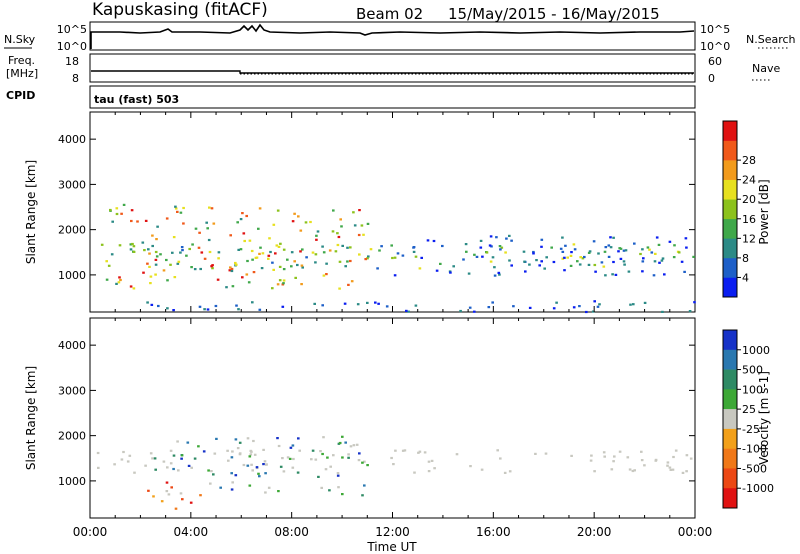 The width and height of the screenshot is (800, 554). What do you see at coordinates (730, 359) in the screenshot?
I see `velocity-colorbar-bin` at bounding box center [730, 359].